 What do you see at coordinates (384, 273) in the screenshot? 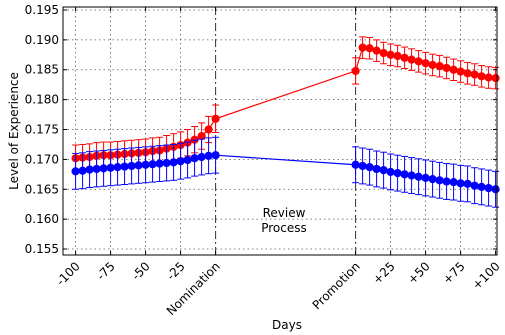
I see `x-tick-label: +25` at bounding box center [384, 273].